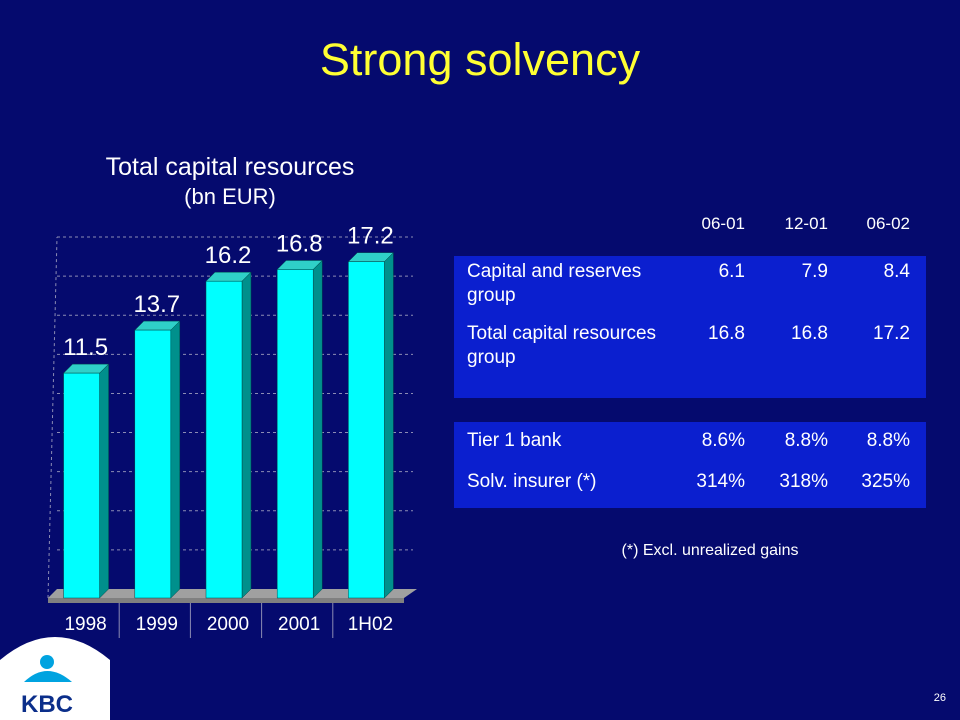 The width and height of the screenshot is (960, 720). What do you see at coordinates (896, 271) in the screenshot?
I see `cell-value: 8.4` at bounding box center [896, 271].